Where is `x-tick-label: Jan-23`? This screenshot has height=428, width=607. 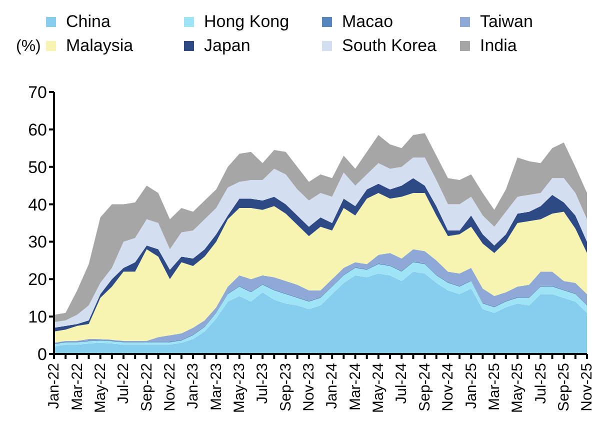
x-tick-label: Jan-23 is located at coordinates (193, 386).